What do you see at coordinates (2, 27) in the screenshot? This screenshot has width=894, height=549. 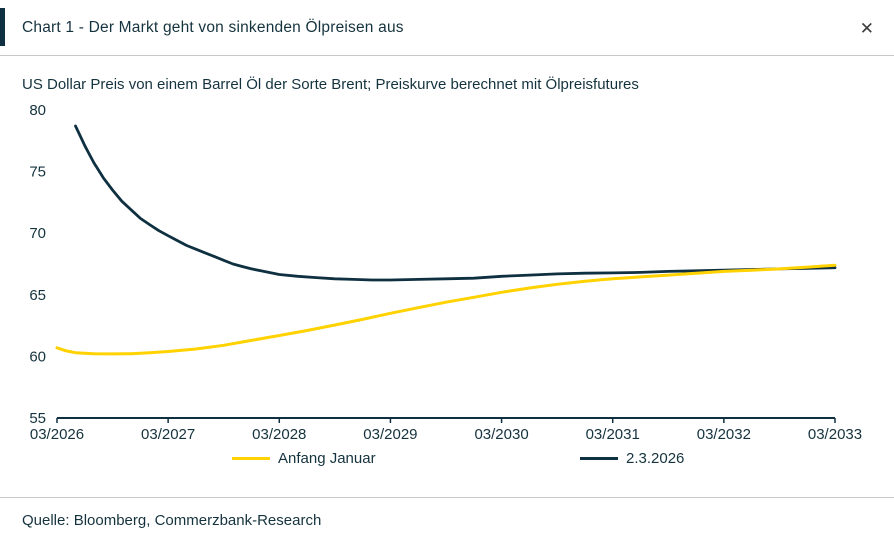 I see `title-accent-bar` at bounding box center [2, 27].